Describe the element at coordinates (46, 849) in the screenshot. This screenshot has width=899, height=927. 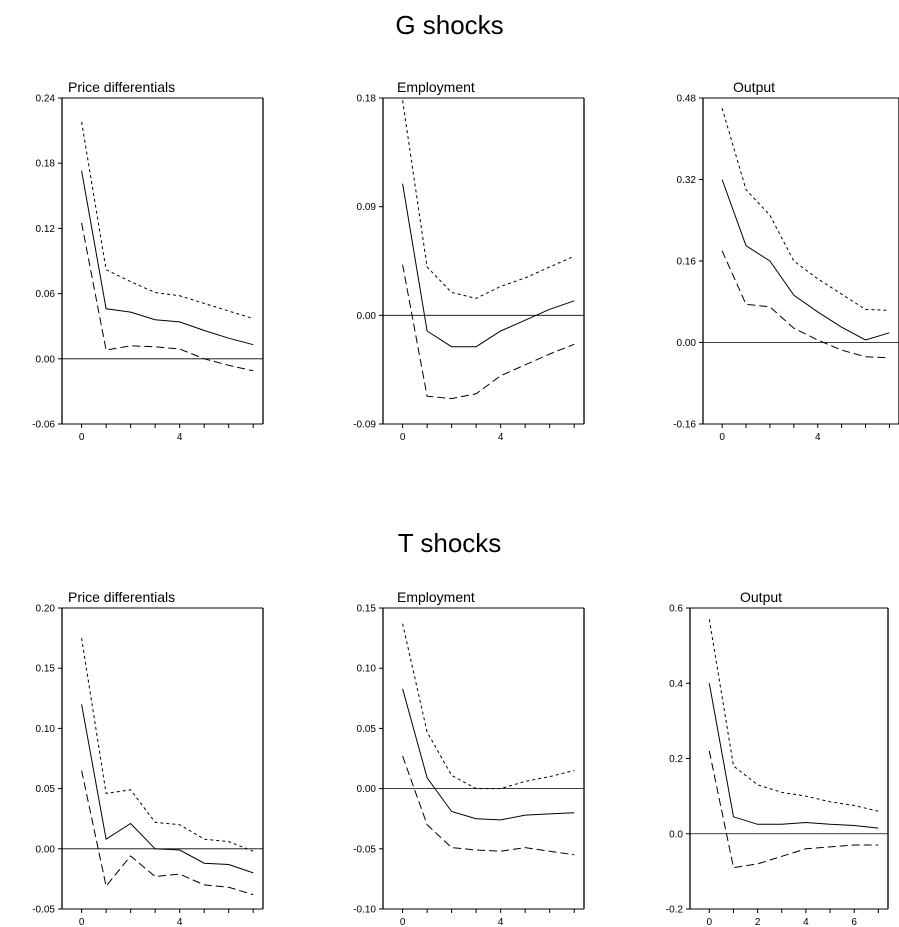
I see `panel-3-y-tick-label: 0.00` at that location.